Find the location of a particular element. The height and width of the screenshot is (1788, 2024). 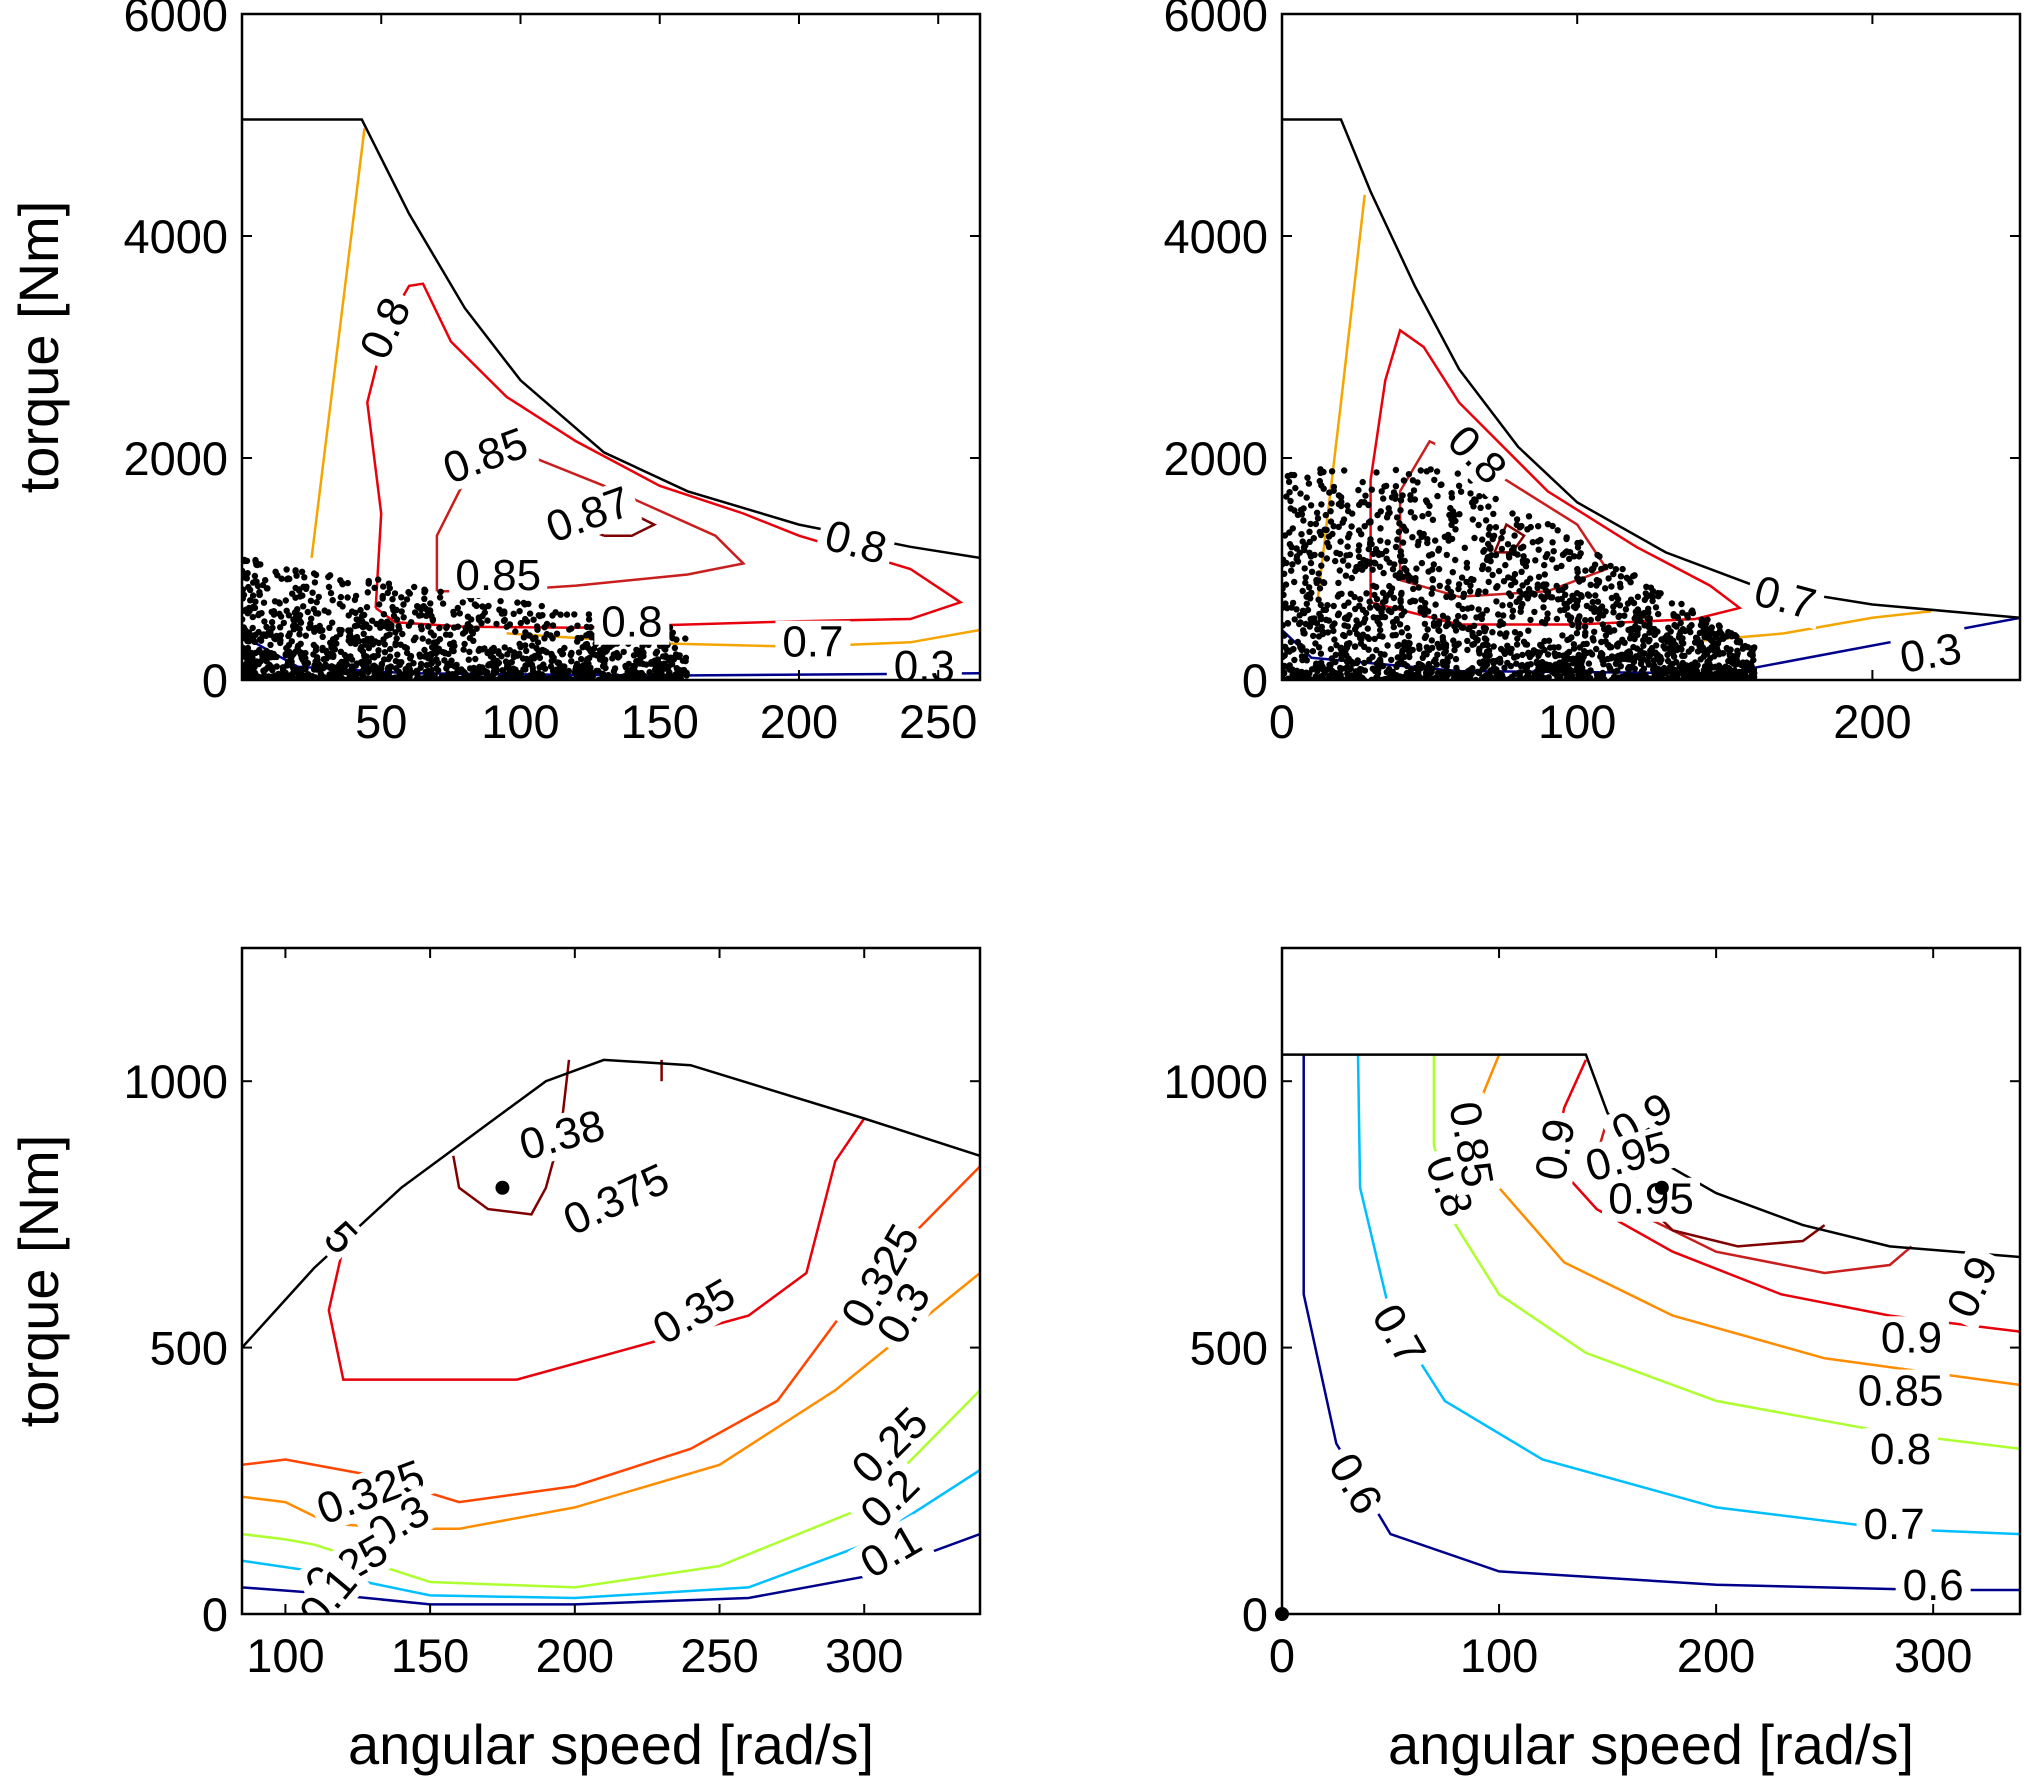

plot-area: 0.7 0.3 0.8 is located at coordinates (1651, 399).